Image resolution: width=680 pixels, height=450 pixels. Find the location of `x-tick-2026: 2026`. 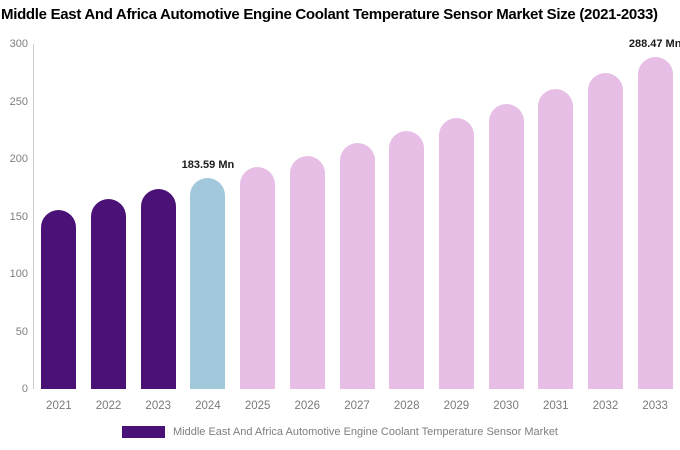

x-tick-2026: 2026 is located at coordinates (307, 406).